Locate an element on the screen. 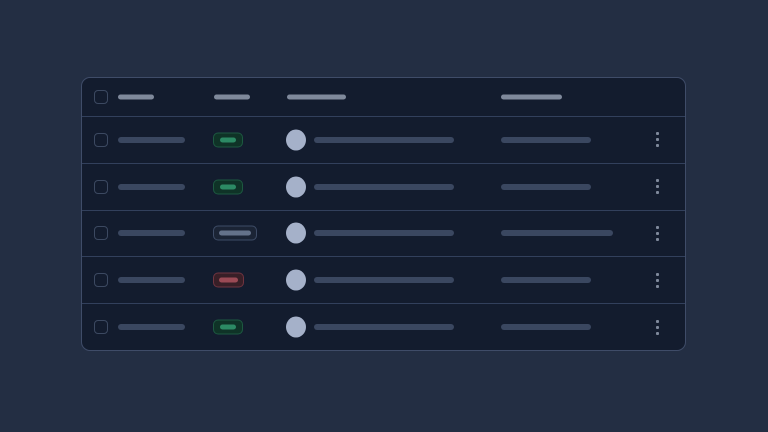  status-badge-neutral is located at coordinates (235, 233).